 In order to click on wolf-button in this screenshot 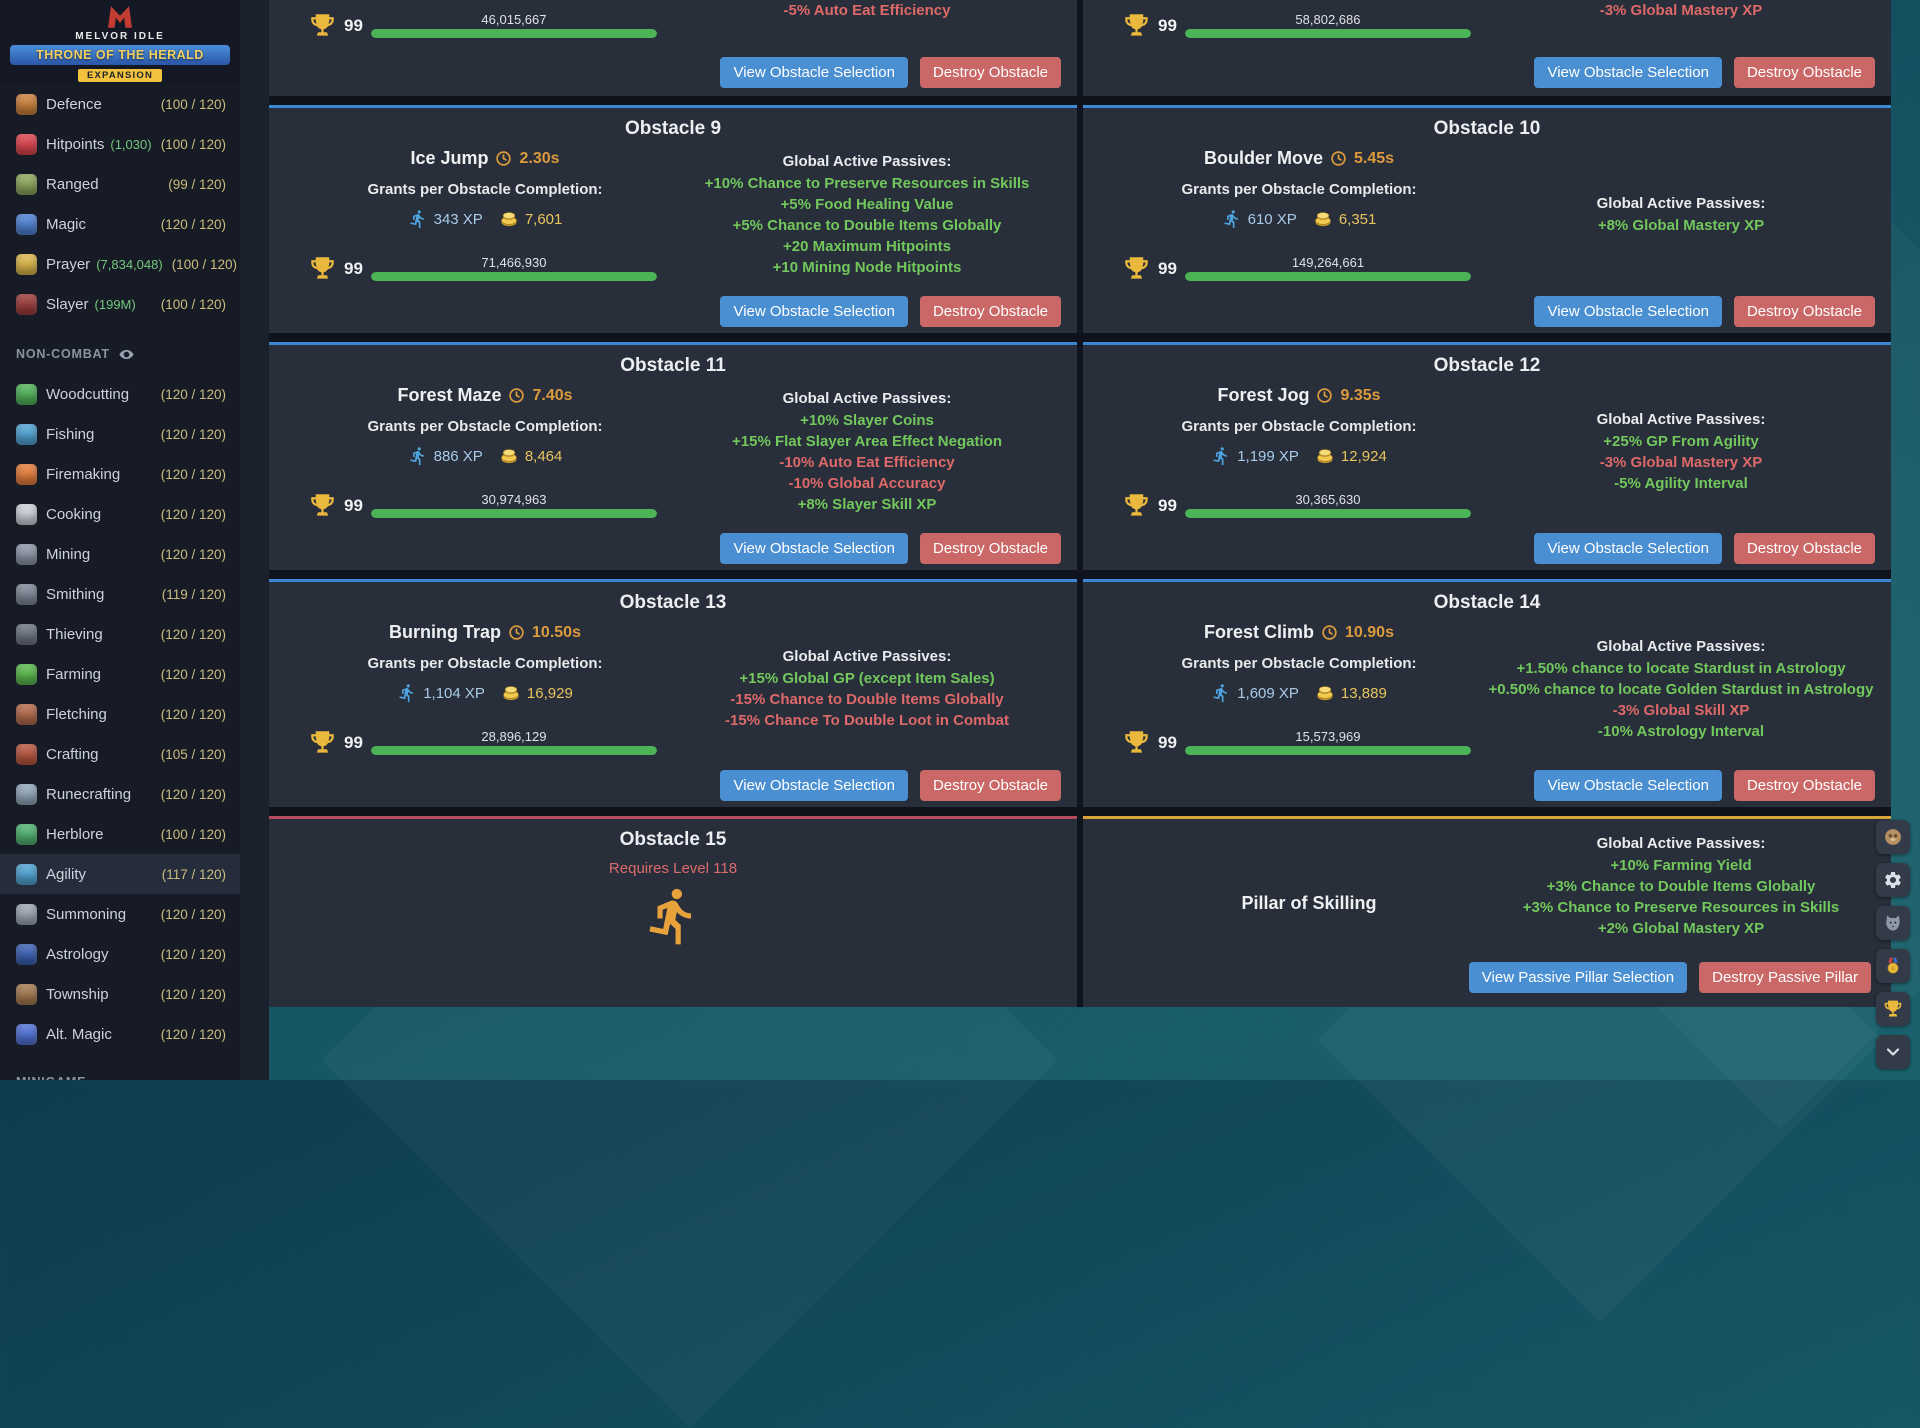, I will do `click(1893, 923)`.